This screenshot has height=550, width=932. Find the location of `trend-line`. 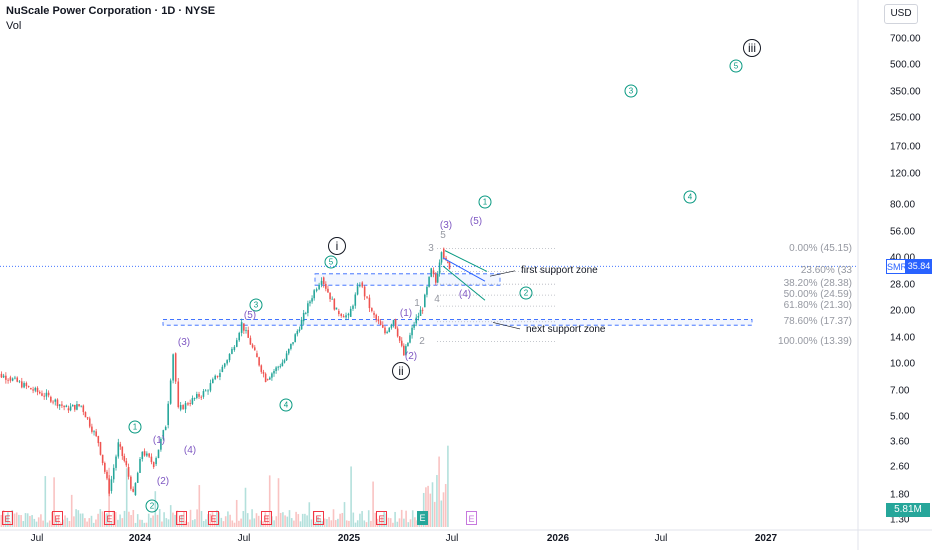

trend-line is located at coordinates (464, 269).